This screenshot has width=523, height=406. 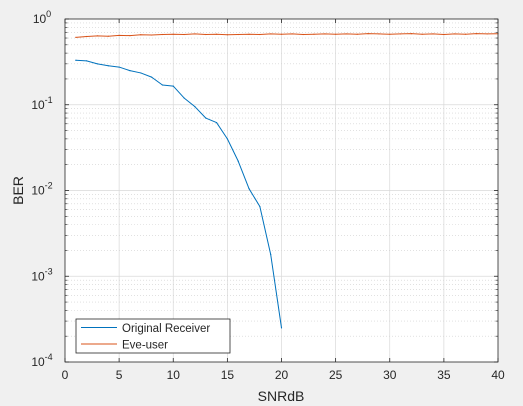 What do you see at coordinates (119, 375) in the screenshot?
I see `x-tick-label: 5` at bounding box center [119, 375].